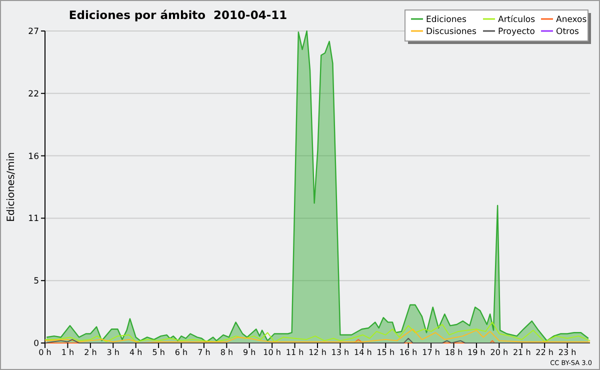 This screenshot has width=600, height=370. What do you see at coordinates (90, 352) in the screenshot?
I see `x-tick-label: 2 h` at bounding box center [90, 352].